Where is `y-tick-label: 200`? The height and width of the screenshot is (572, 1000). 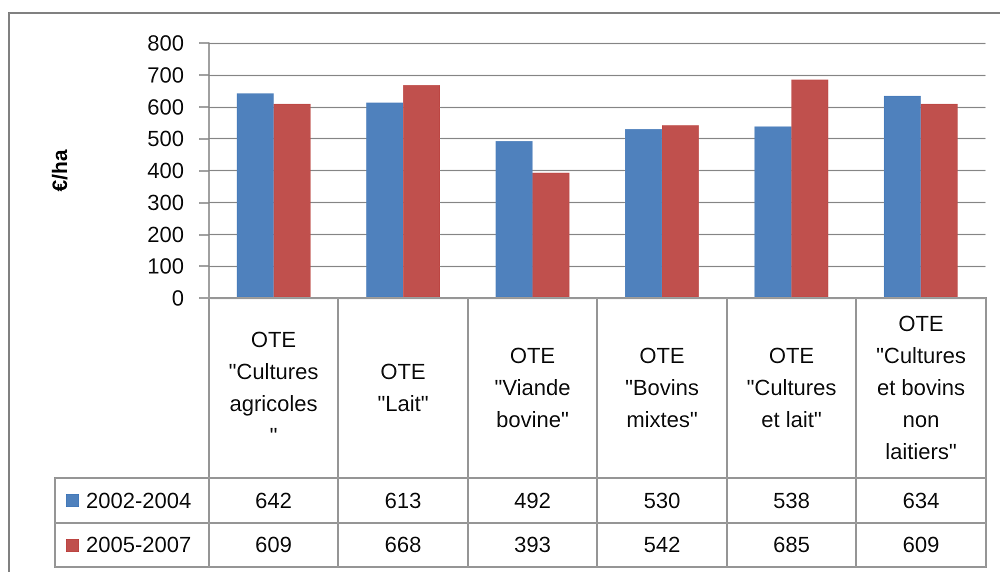 y-tick-label: 200 is located at coordinates (165, 234).